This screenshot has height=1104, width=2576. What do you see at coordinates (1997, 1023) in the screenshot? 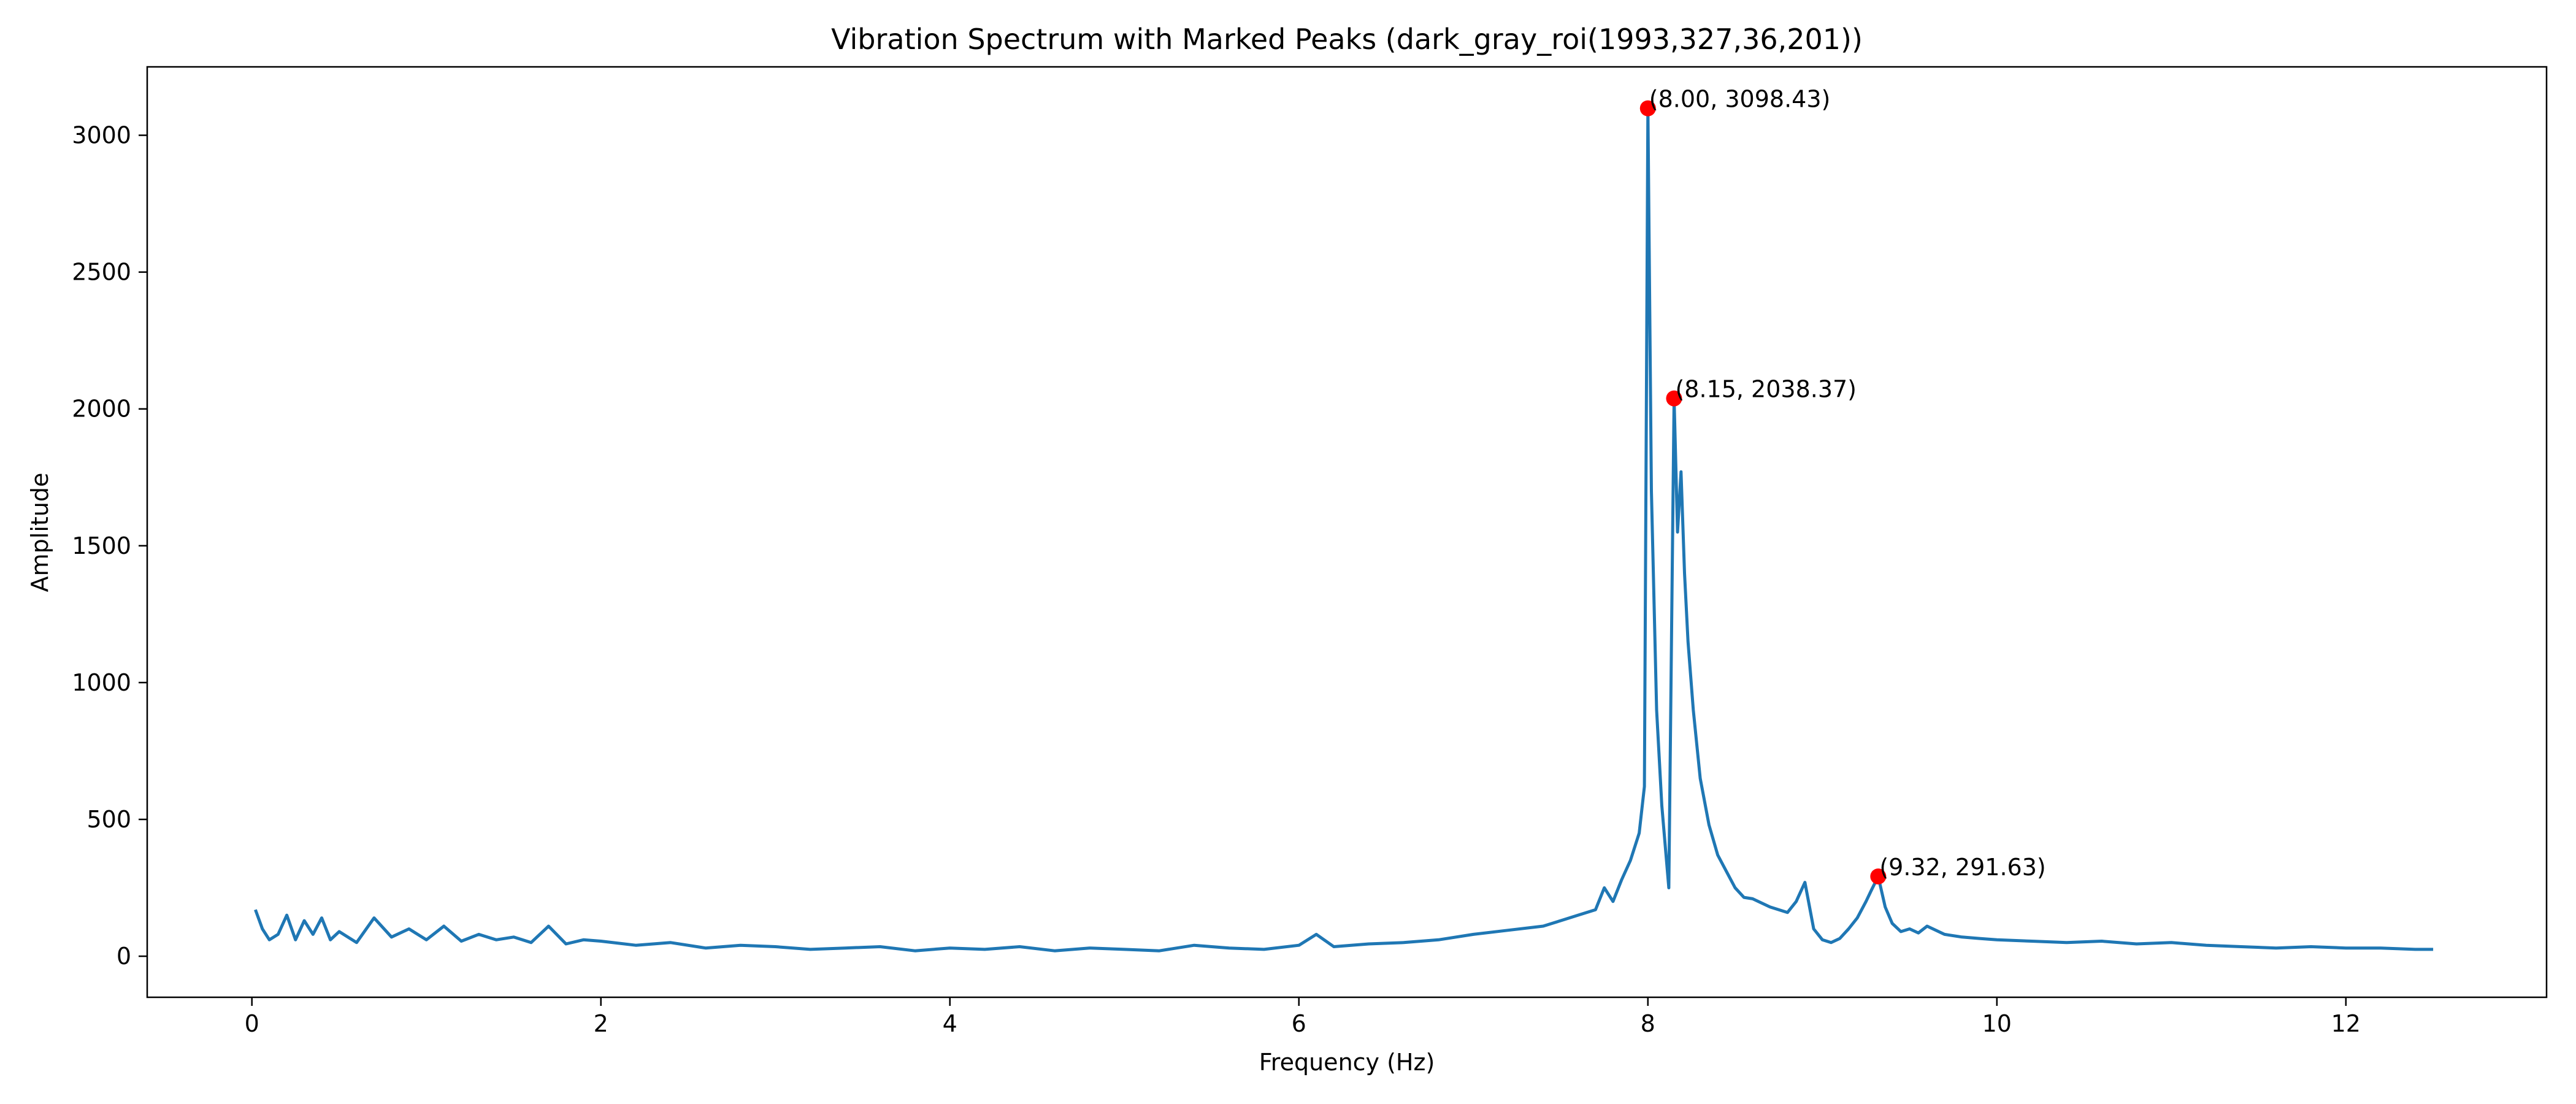
I see `x-tick-label: 10` at bounding box center [1997, 1023].